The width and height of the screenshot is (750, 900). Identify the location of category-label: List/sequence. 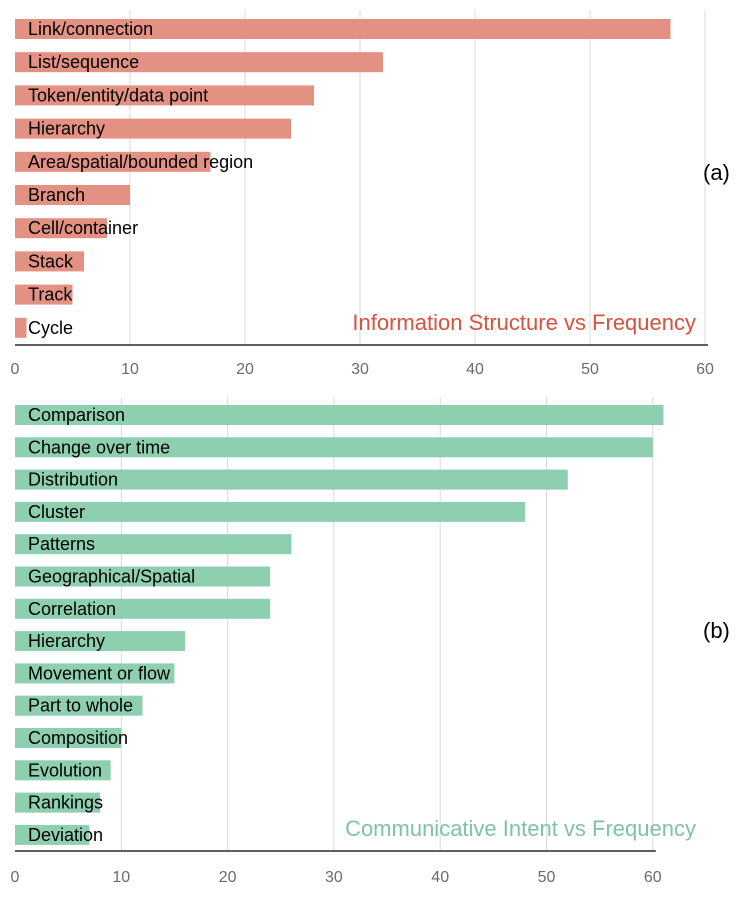
(83, 62).